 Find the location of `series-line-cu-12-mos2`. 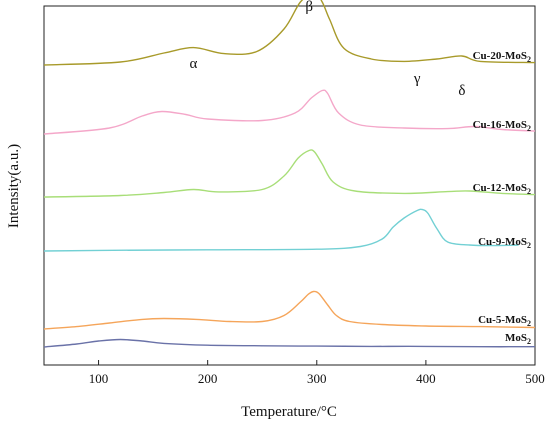

series-line-cu-12-mos2 is located at coordinates (289, 173).